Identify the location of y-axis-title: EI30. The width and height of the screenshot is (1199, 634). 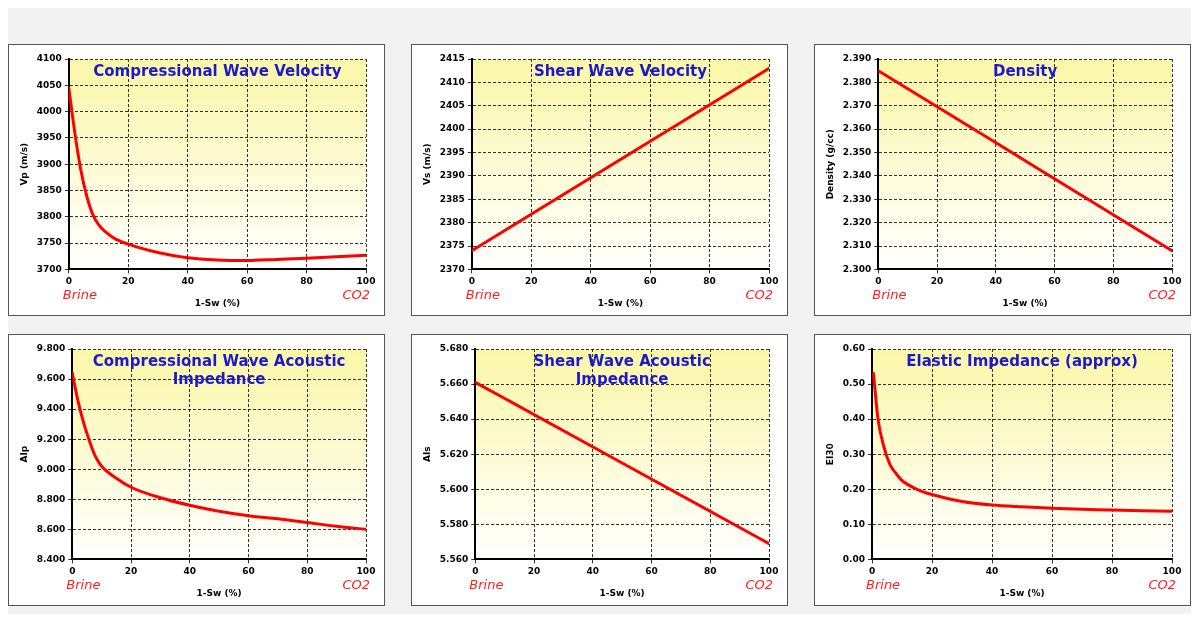
(829, 454).